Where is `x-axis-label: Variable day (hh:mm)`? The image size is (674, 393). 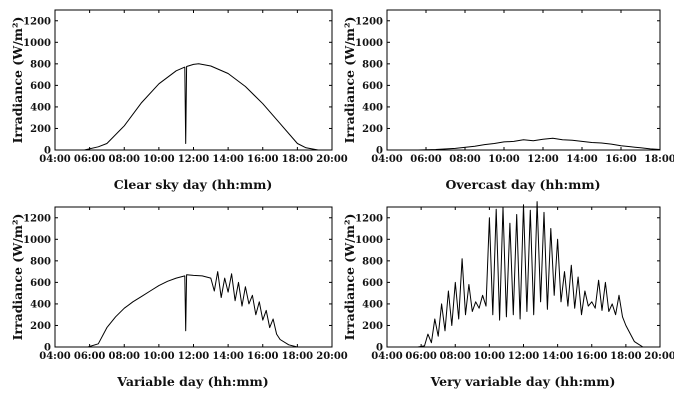 x-axis-label: Variable day (hh:mm) is located at coordinates (192, 381).